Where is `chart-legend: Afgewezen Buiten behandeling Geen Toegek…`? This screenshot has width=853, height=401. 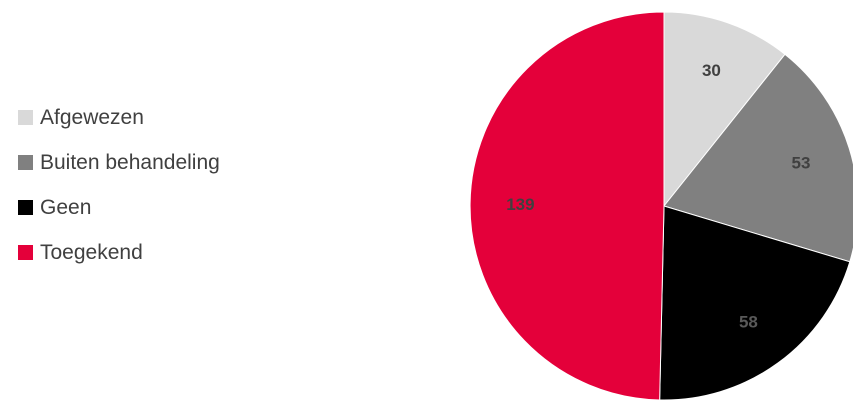 chart-legend: Afgewezen Buiten behandeling Geen Toegek… is located at coordinates (119, 196).